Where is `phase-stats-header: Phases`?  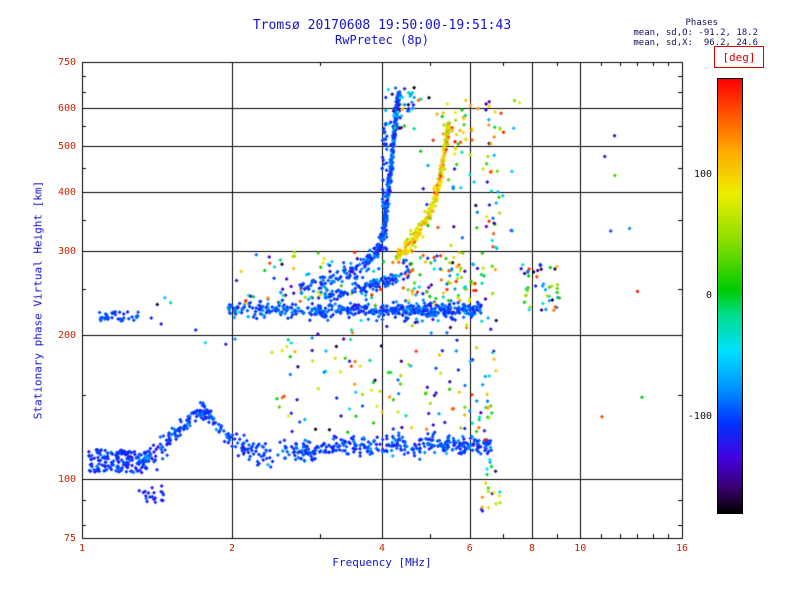 phase-stats-header: Phases is located at coordinates (701, 23).